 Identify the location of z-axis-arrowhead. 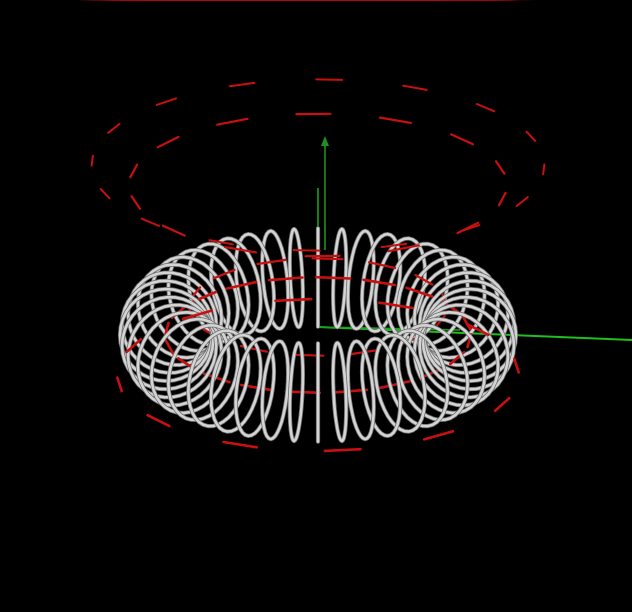
(325, 141).